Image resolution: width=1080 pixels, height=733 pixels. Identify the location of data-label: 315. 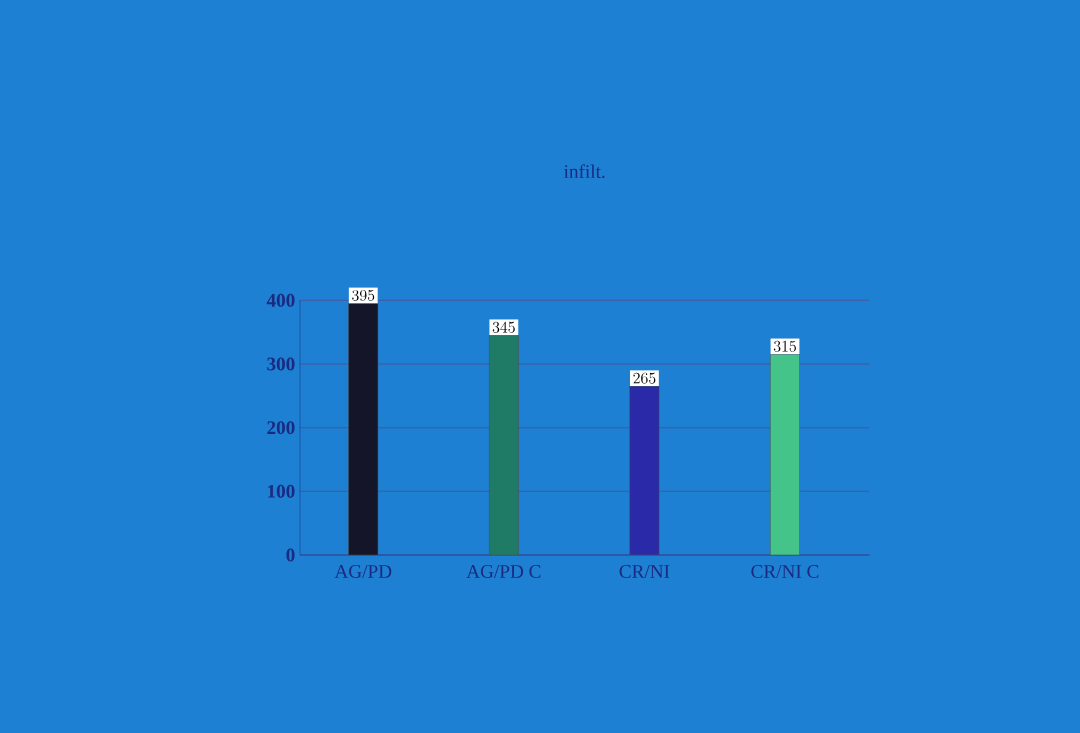
(784, 346).